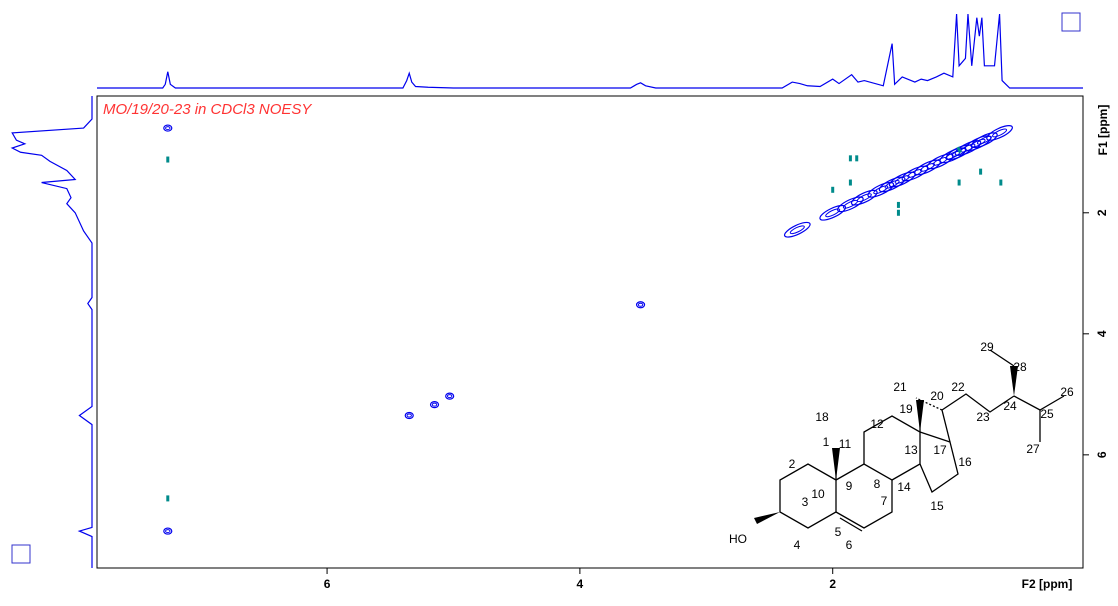 The width and height of the screenshot is (1118, 606). What do you see at coordinates (1067, 392) in the screenshot?
I see `atom-label: 26` at bounding box center [1067, 392].